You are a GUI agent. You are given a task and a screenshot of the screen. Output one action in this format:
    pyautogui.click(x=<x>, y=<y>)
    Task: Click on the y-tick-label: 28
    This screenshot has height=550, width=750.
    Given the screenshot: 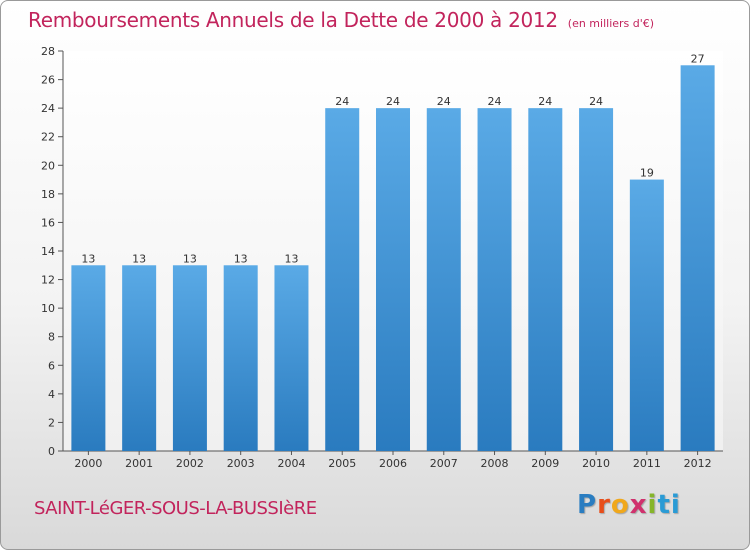 What is the action you would take?
    pyautogui.click(x=48, y=51)
    